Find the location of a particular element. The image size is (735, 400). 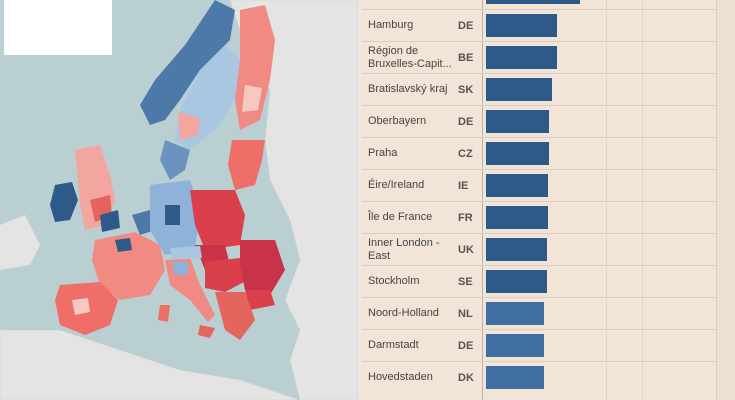

region-name: Hamburg is located at coordinates (391, 25).